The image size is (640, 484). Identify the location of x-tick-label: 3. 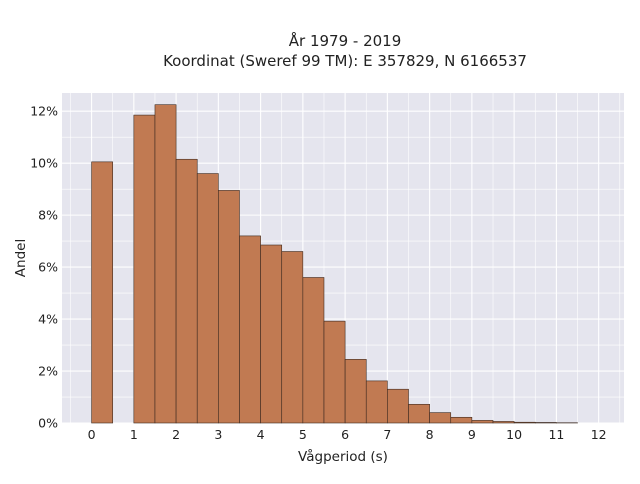
(218, 434).